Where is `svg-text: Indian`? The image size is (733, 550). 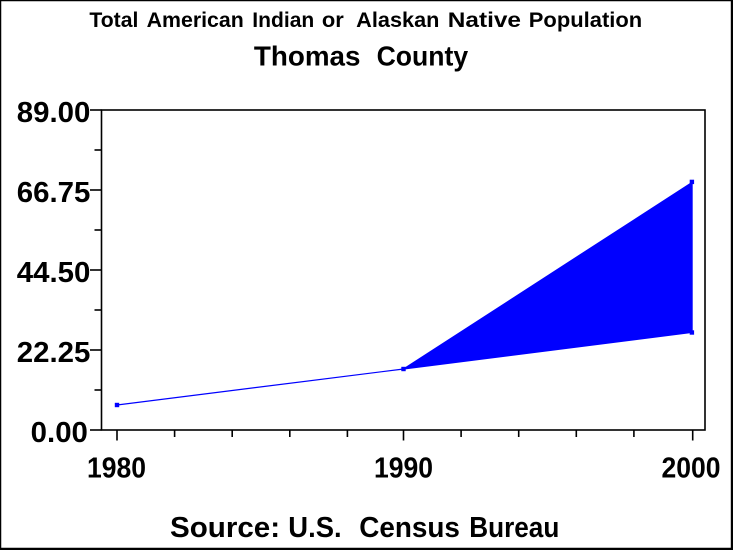
svg-text: Indian is located at coordinates (283, 20).